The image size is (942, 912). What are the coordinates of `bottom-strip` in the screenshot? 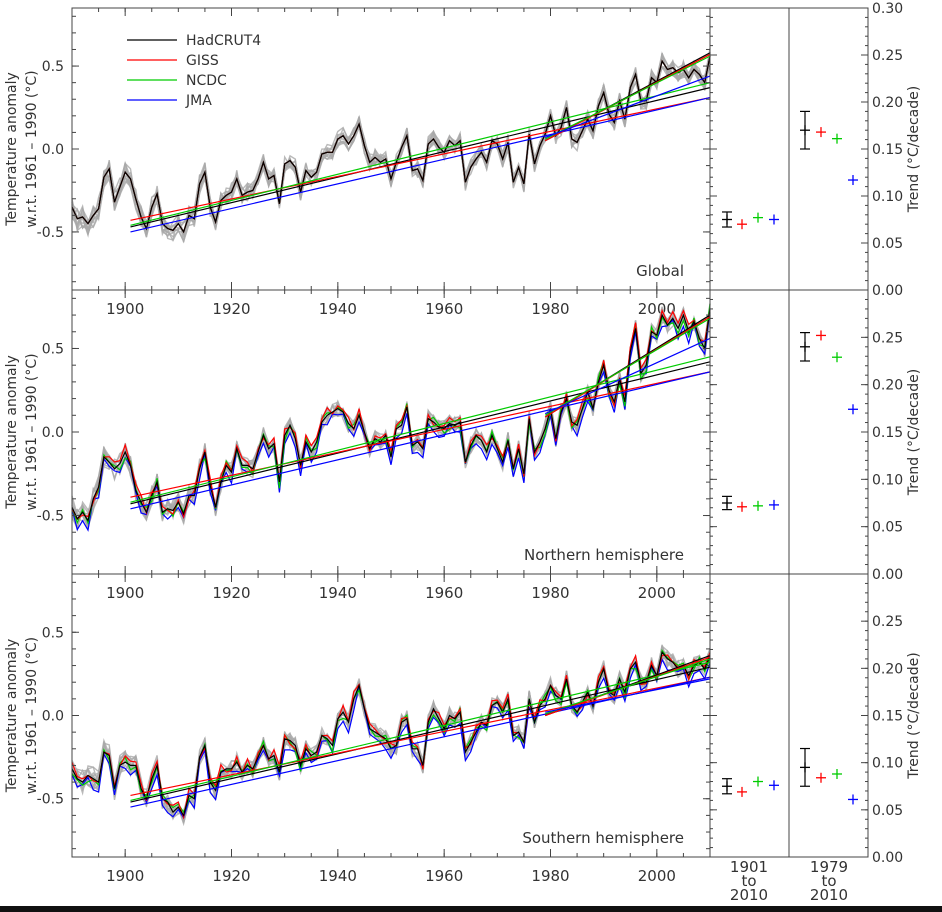 It's located at (471, 909).